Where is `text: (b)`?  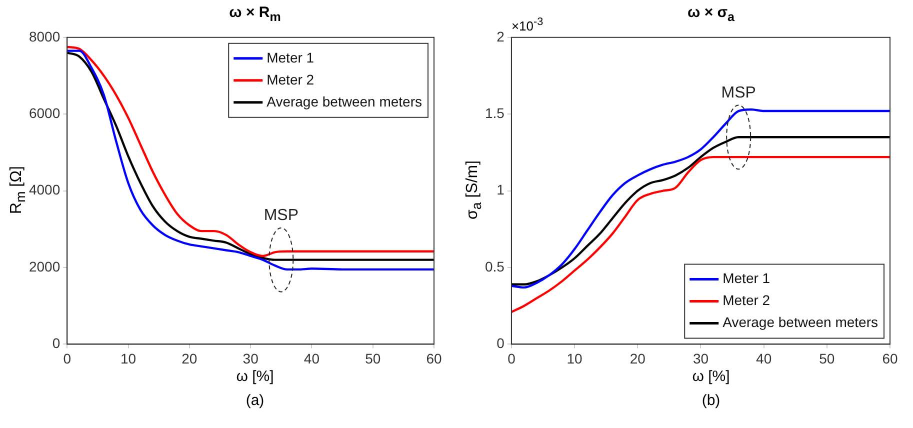
text: (b) is located at coordinates (711, 400).